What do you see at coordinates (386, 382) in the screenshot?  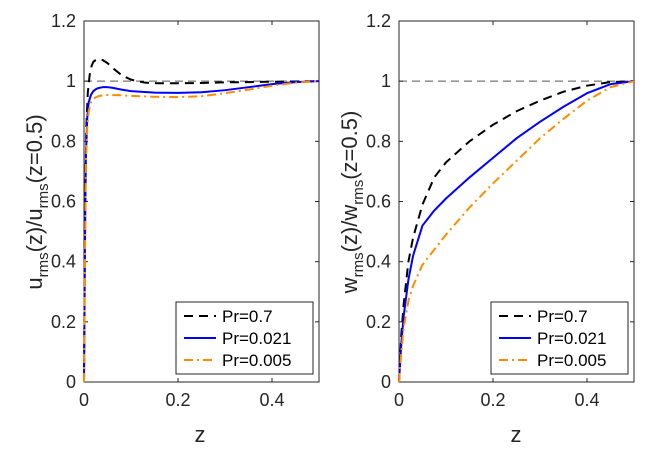 I see `right-y-tick-label: 0` at bounding box center [386, 382].